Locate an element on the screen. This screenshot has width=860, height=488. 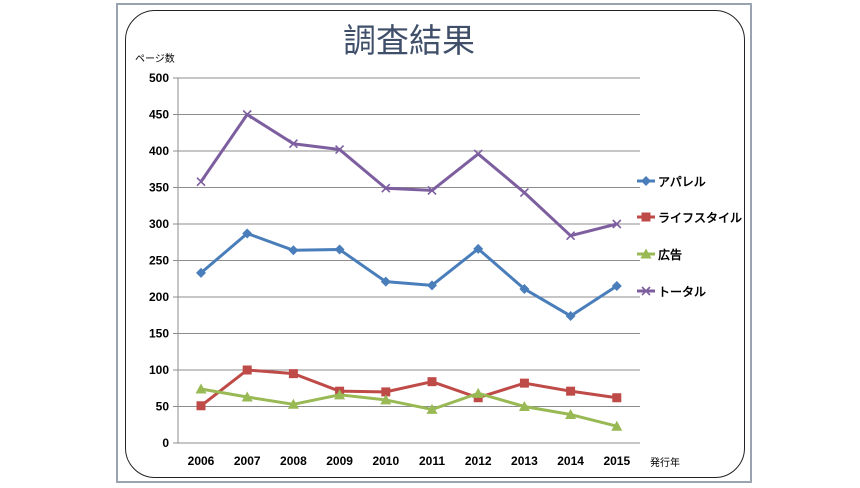
x-tick-label: 2010 is located at coordinates (385, 461).